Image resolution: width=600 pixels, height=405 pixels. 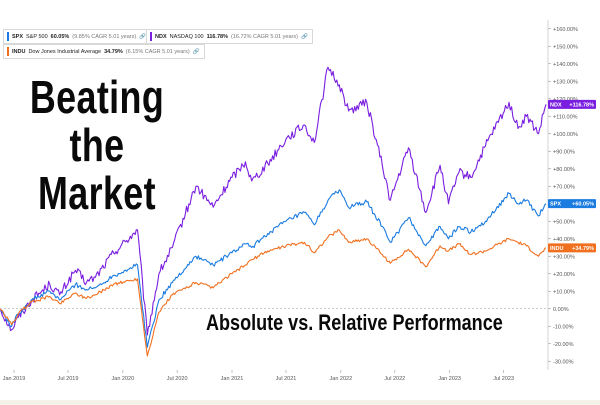 I want to click on y-tick-label: +50.00%, so click(x=564, y=222).